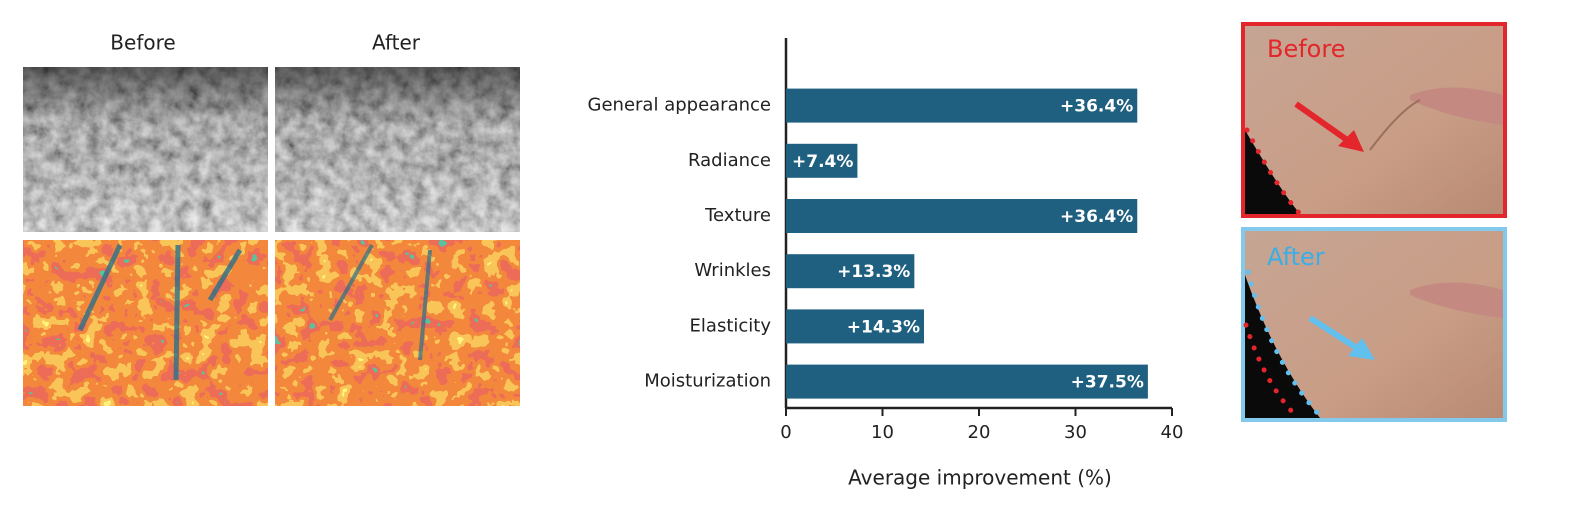 Image resolution: width=1580 pixels, height=529 pixels. What do you see at coordinates (882, 432) in the screenshot?
I see `x-tick-label: 10` at bounding box center [882, 432].